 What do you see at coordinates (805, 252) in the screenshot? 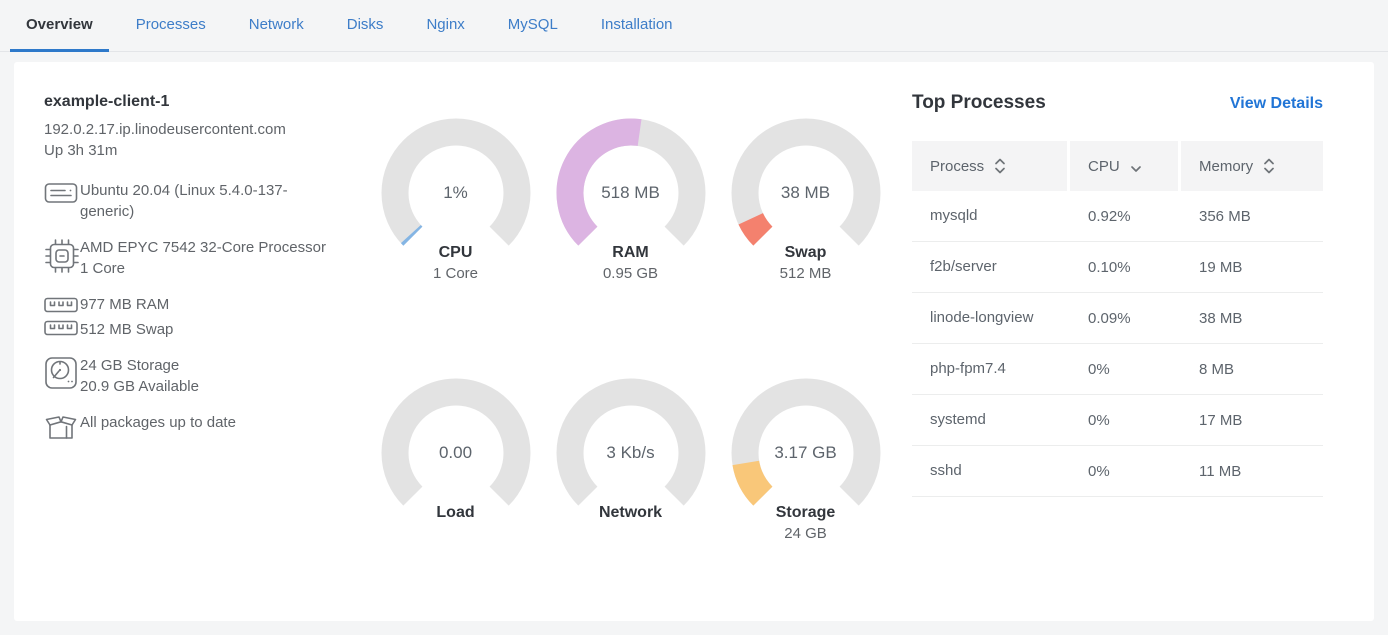
I see `swap-gauge-label: Swap` at bounding box center [805, 252].